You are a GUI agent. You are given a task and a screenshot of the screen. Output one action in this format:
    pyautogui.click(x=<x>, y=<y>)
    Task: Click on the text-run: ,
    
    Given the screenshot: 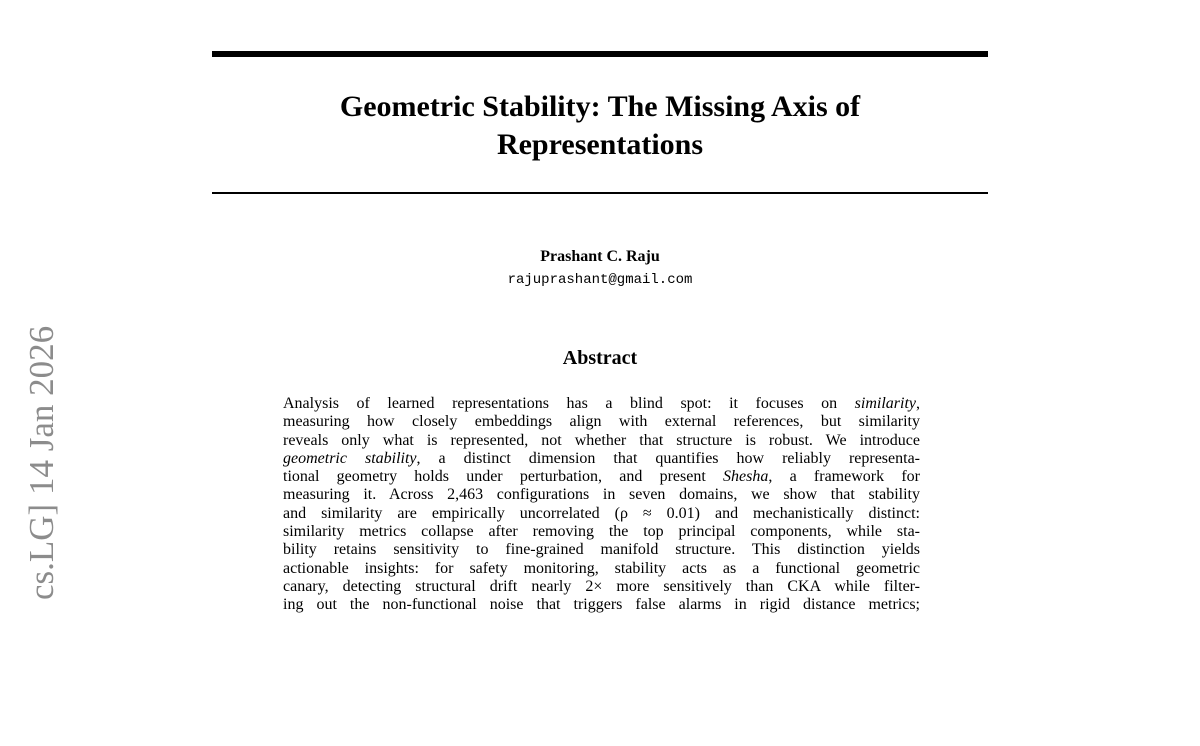 What is the action you would take?
    pyautogui.click(x=918, y=403)
    